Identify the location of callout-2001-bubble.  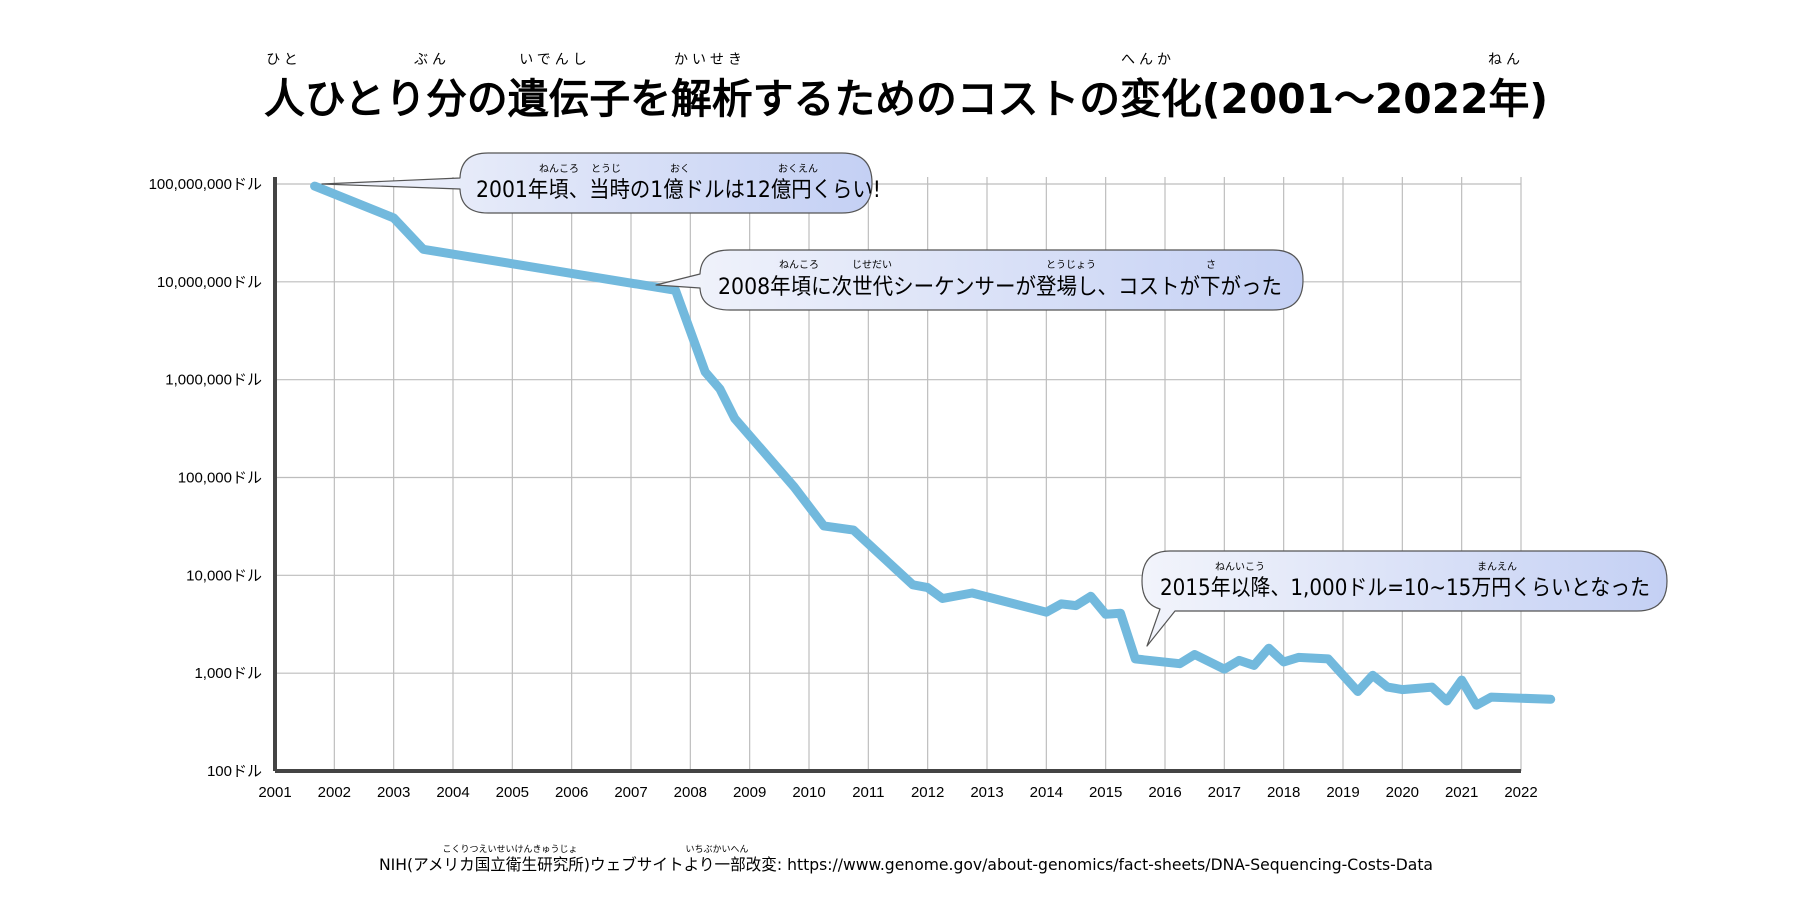
(597, 183).